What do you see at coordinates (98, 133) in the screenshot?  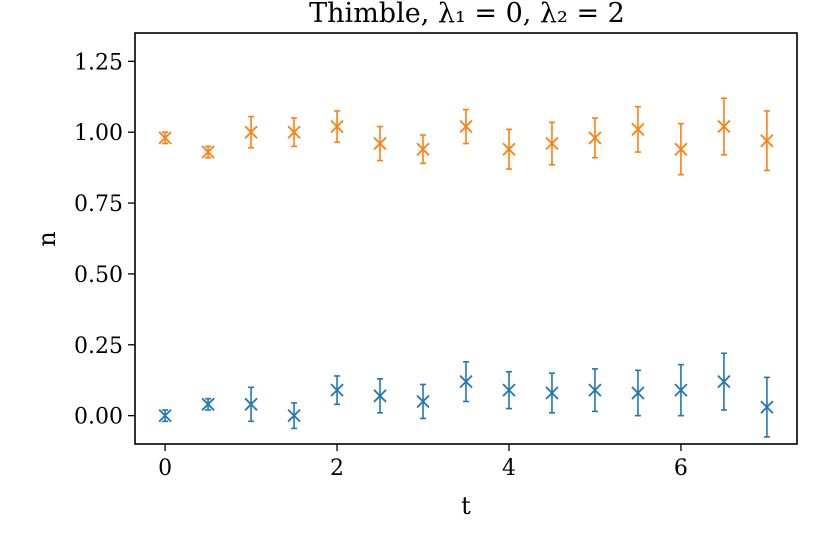 I see `y-tick-label: 1.00` at bounding box center [98, 133].